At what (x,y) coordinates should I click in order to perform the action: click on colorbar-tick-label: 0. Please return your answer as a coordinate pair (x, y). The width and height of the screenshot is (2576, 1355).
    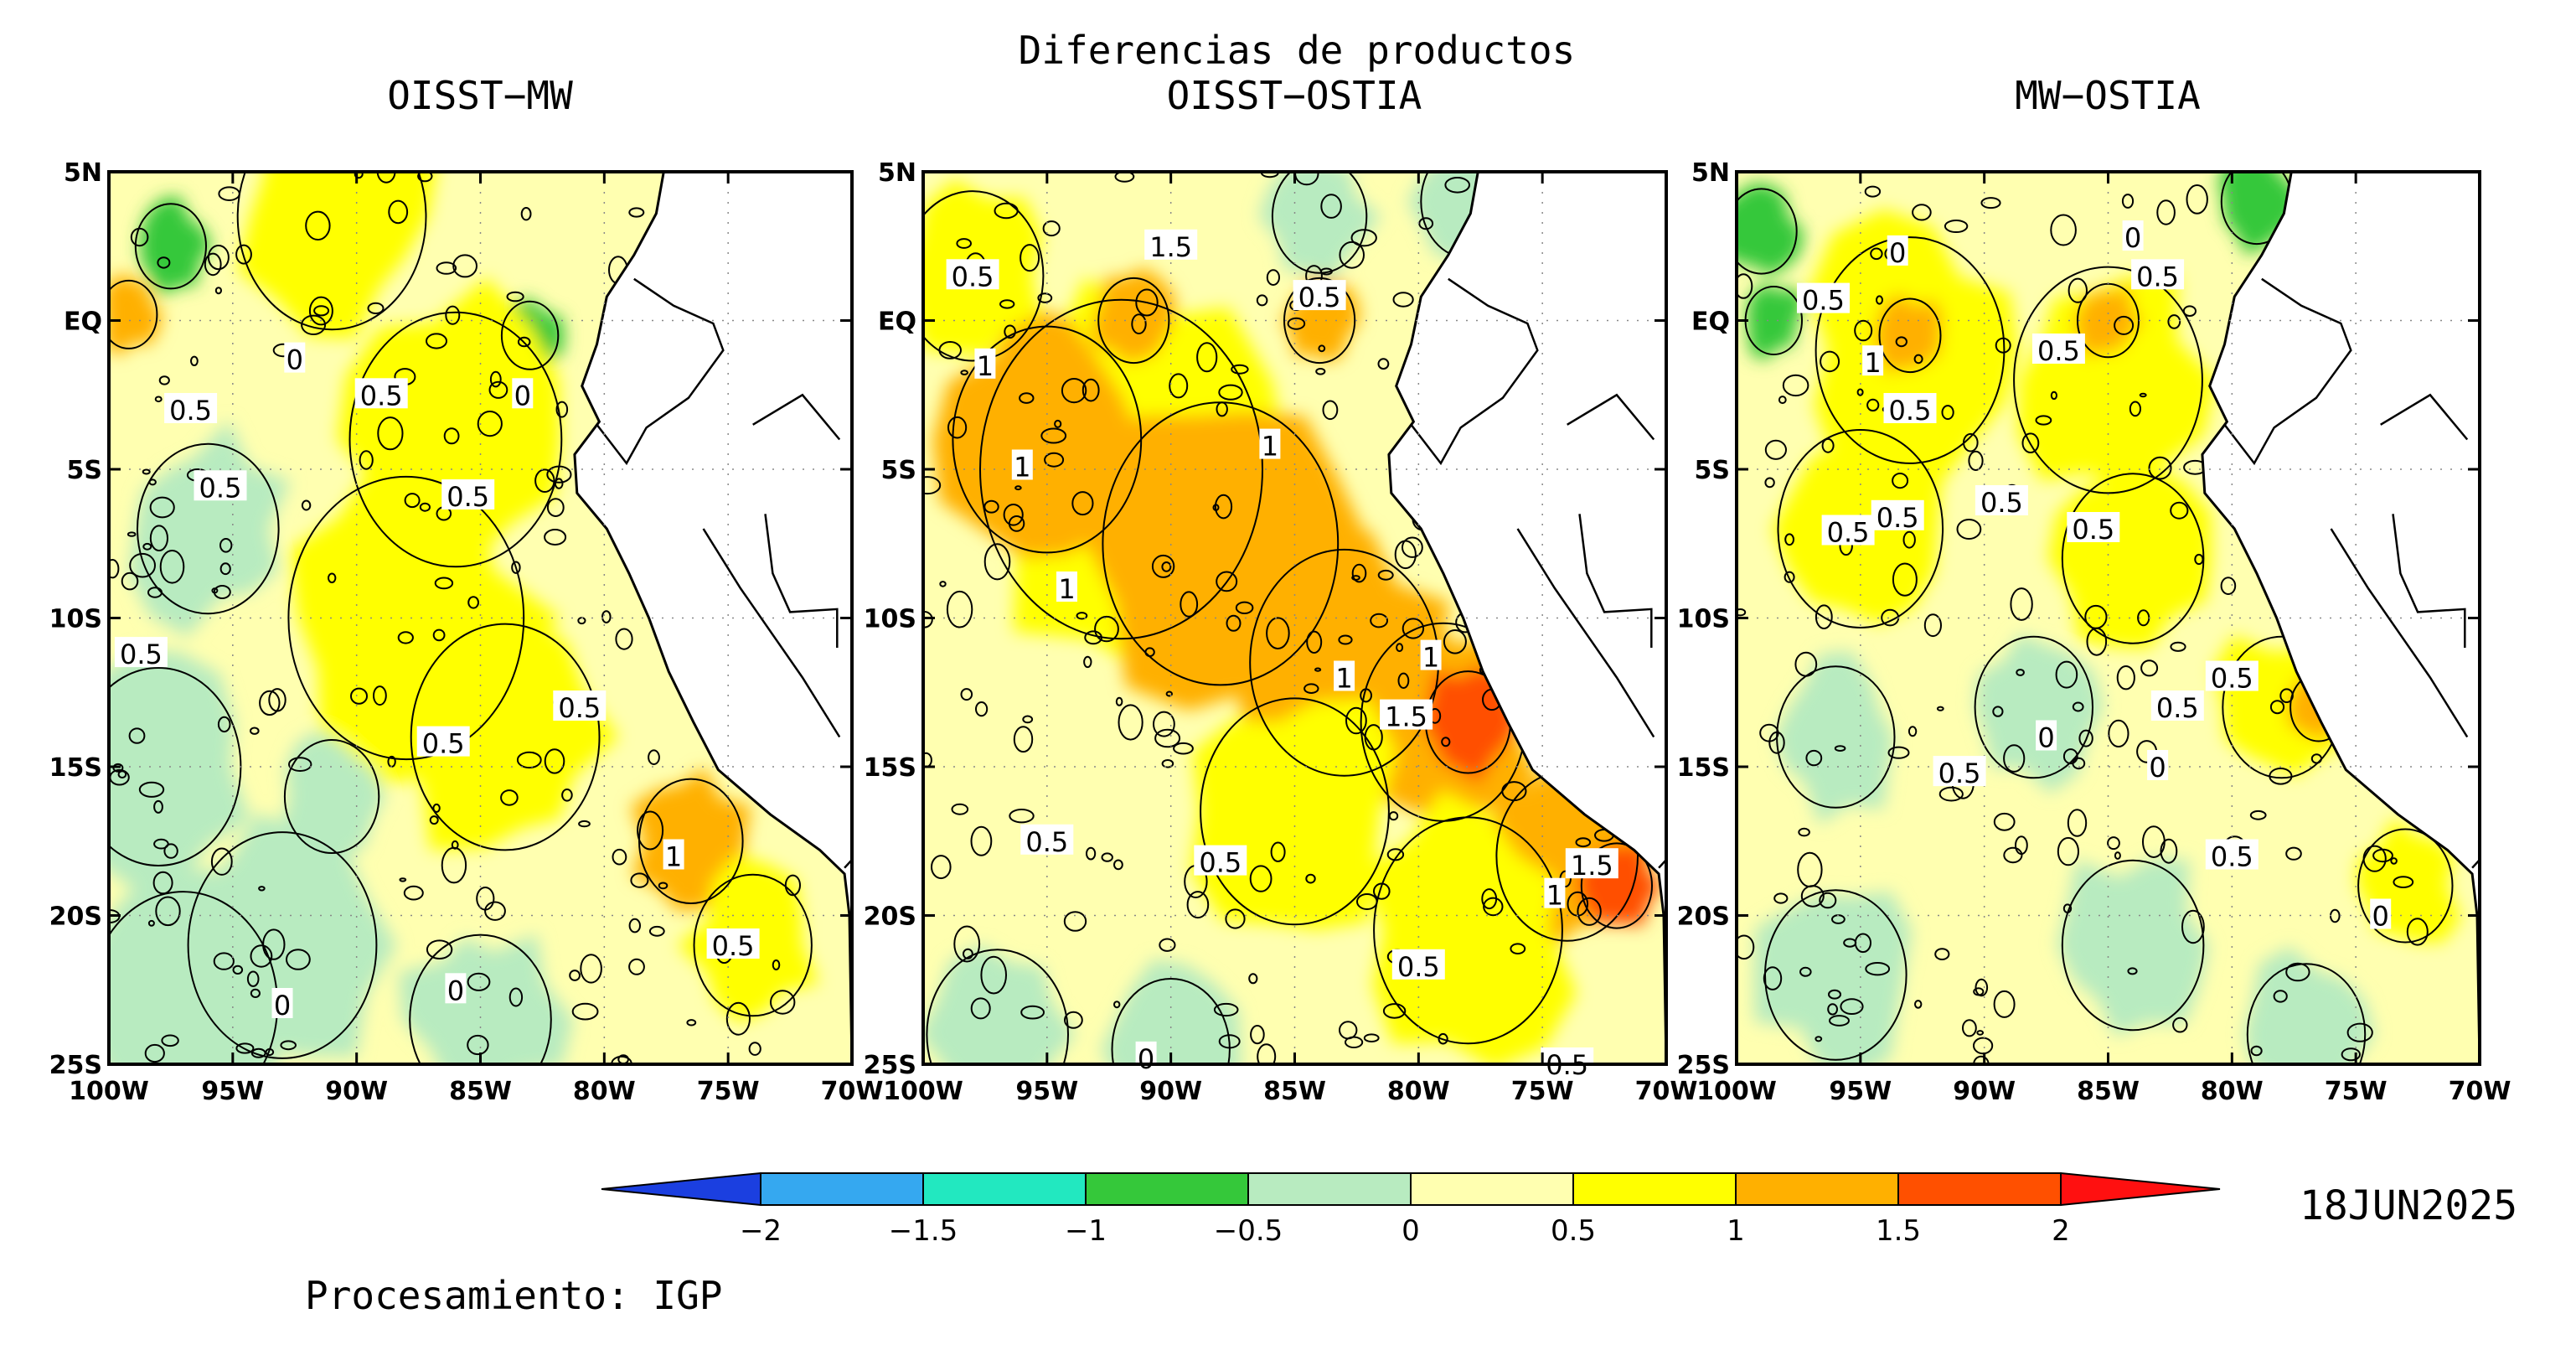
    Looking at the image, I should click on (1411, 1231).